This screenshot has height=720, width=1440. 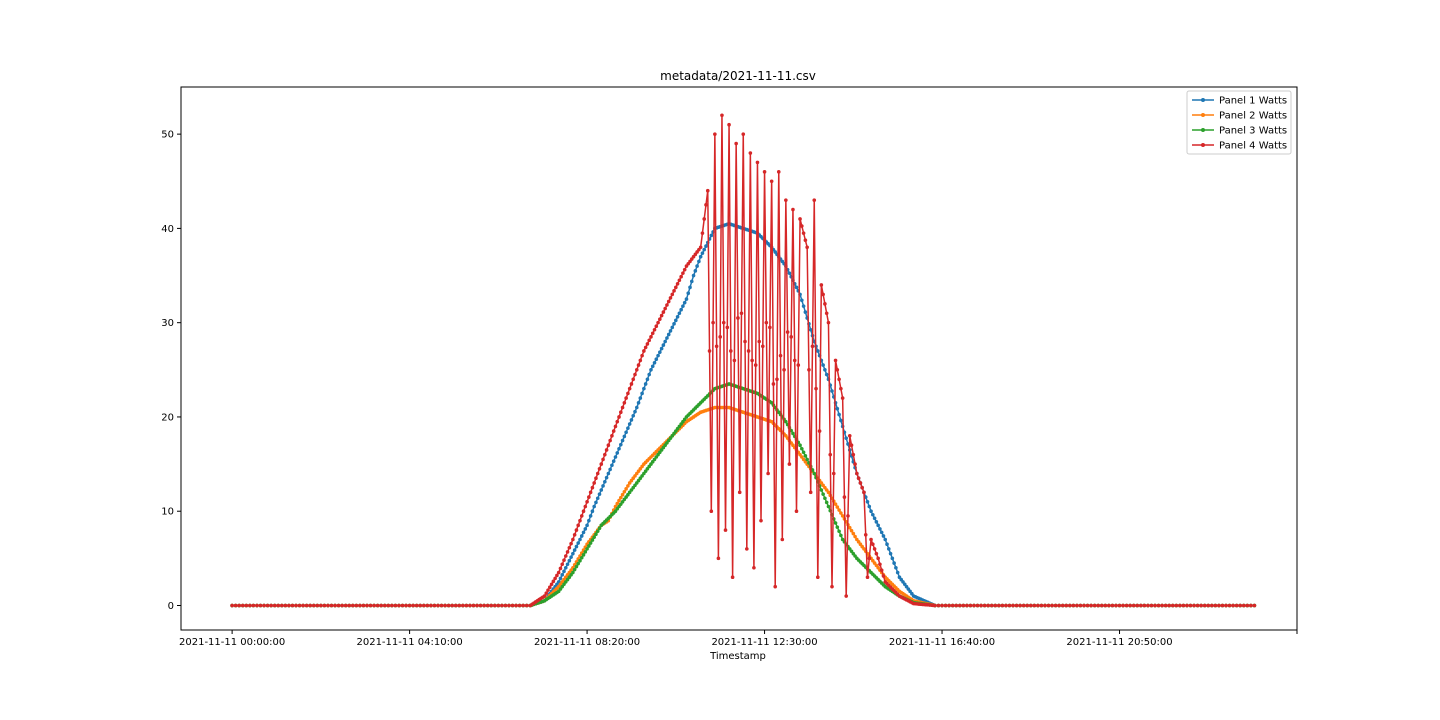 What do you see at coordinates (171, 371) in the screenshot?
I see `y-axis: 0 10 20 30 40 50` at bounding box center [171, 371].